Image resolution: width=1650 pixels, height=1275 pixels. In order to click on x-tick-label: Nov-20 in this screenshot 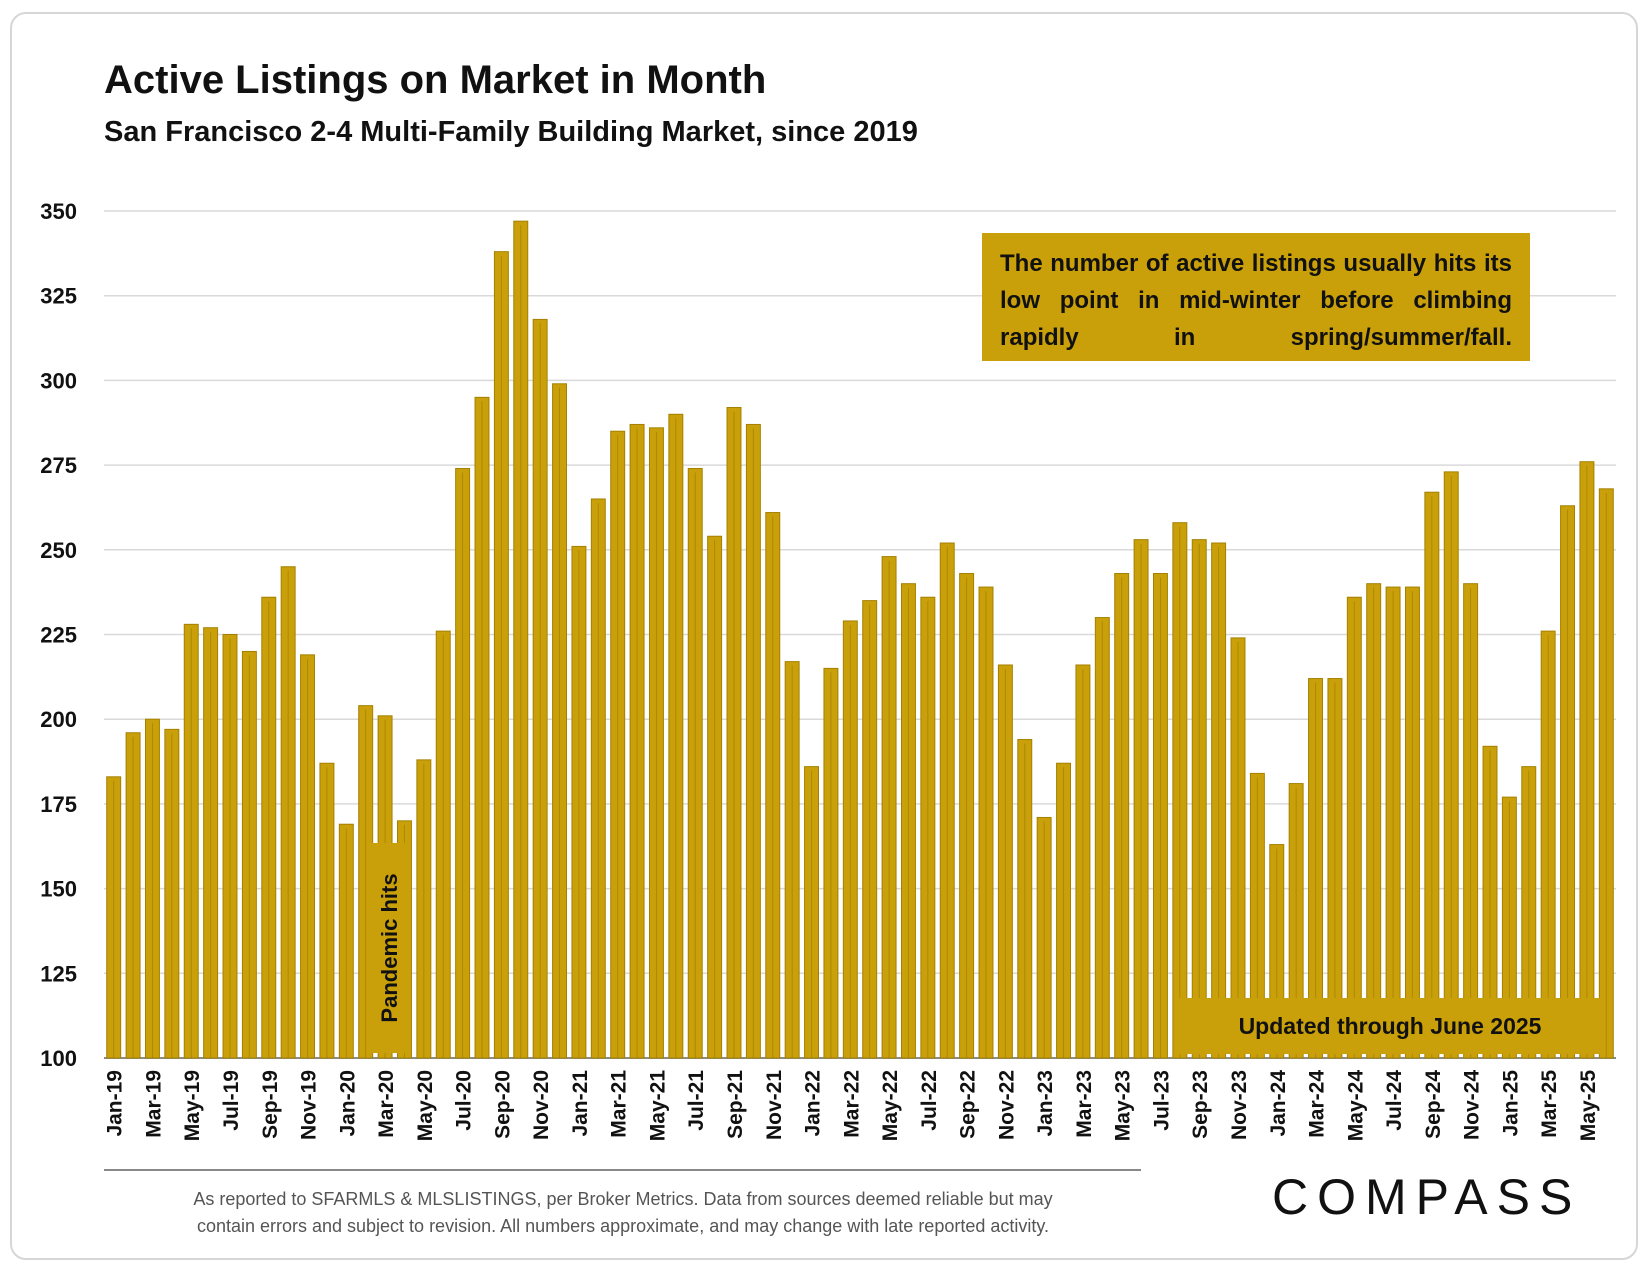, I will do `click(541, 1105)`.